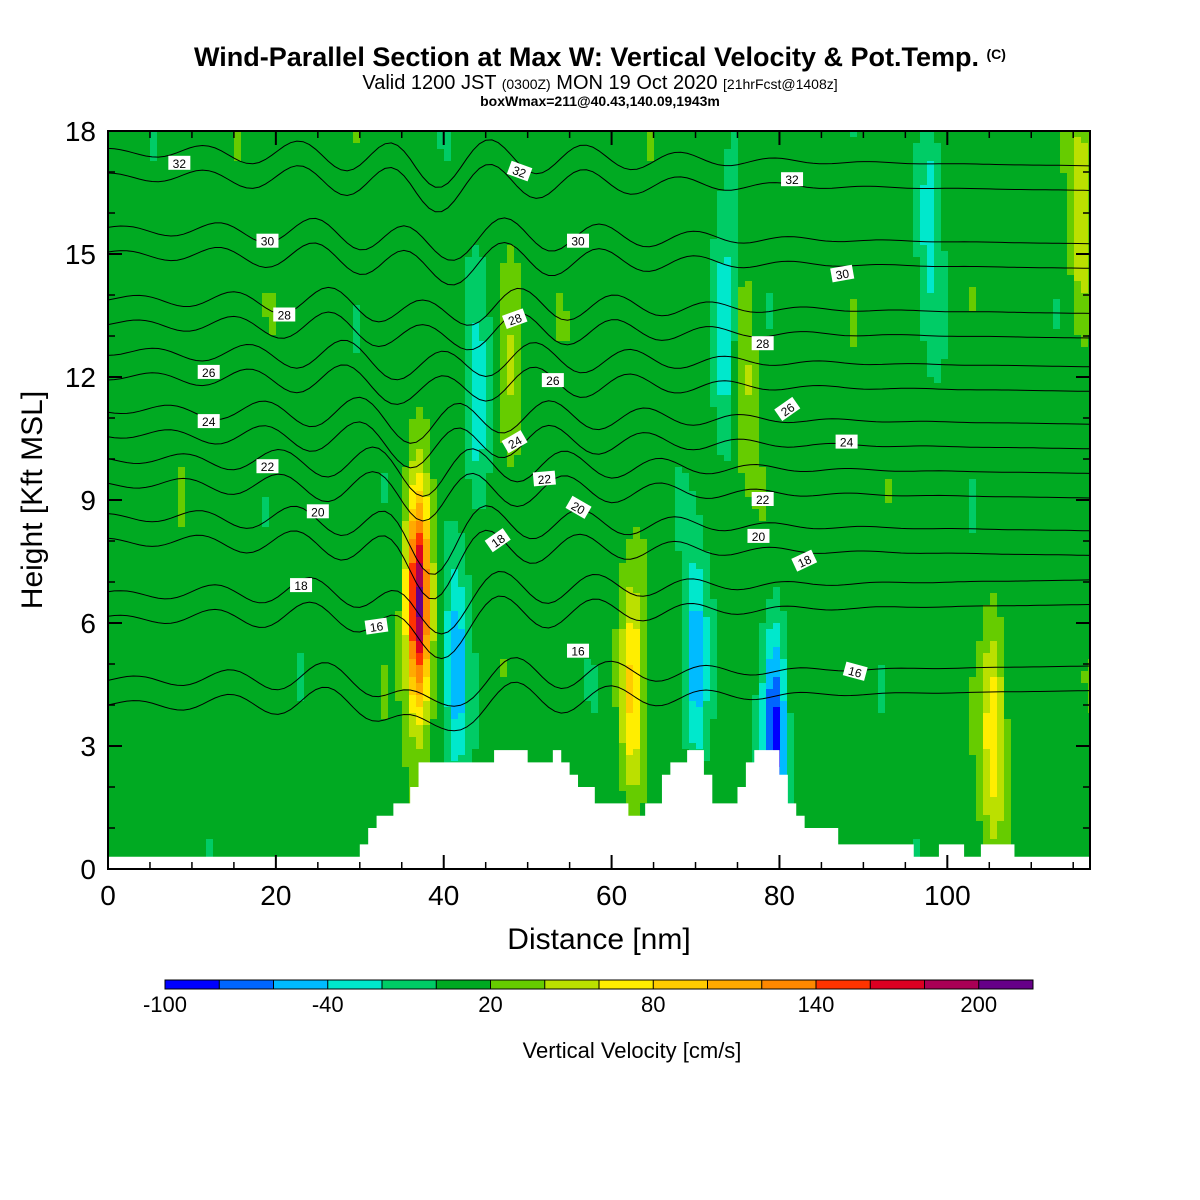 Image resolution: width=1200 pixels, height=1200 pixels. What do you see at coordinates (88, 500) in the screenshot?
I see `y-tick-label: 9` at bounding box center [88, 500].